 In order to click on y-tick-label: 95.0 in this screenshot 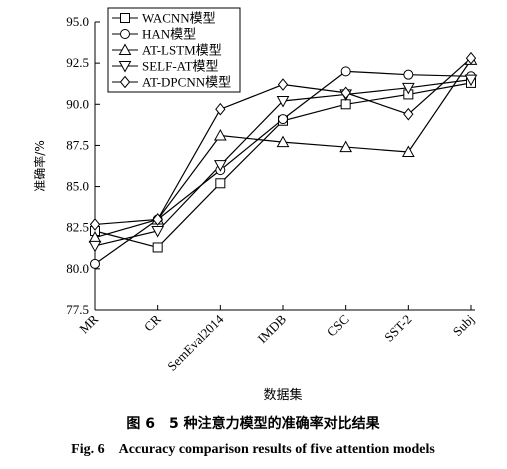, I will do `click(77, 21)`.